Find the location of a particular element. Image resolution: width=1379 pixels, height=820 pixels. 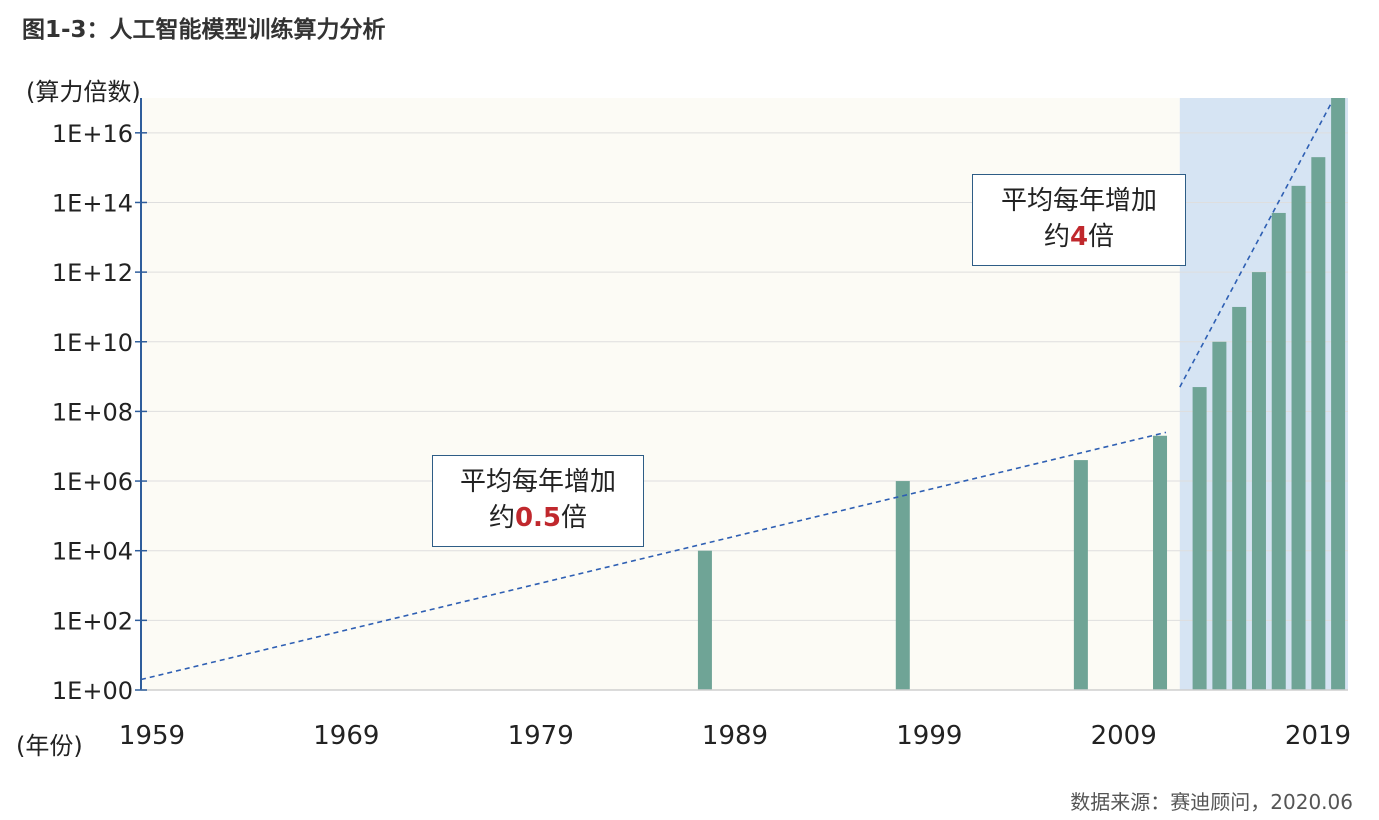

chart-title: 图1-3：人工智能模型训练算力分析 is located at coordinates (204, 30).